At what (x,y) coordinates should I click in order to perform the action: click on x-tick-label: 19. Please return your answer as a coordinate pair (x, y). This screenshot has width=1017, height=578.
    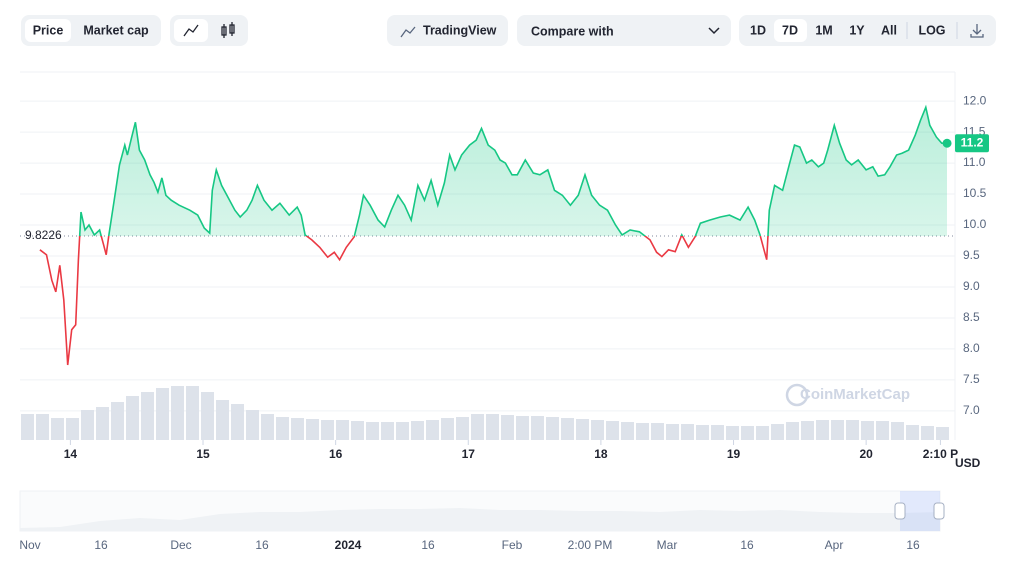
    Looking at the image, I should click on (734, 454).